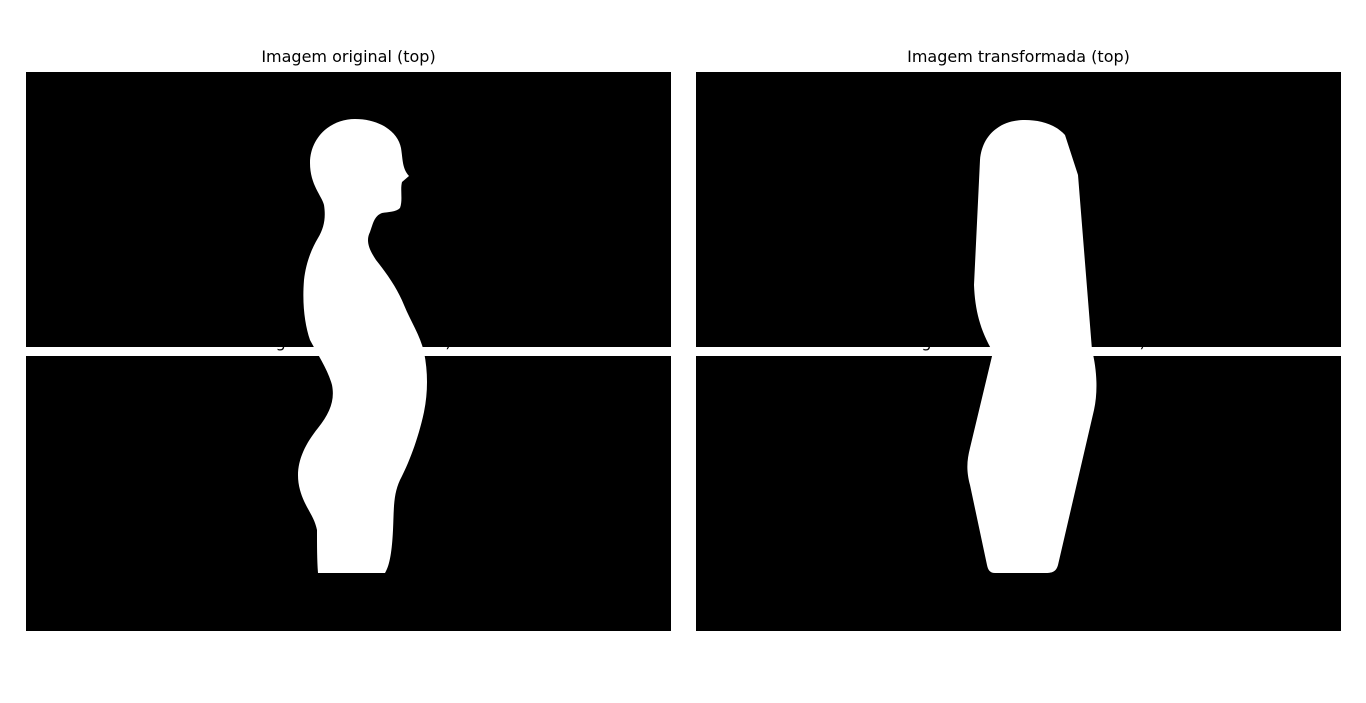  What do you see at coordinates (348, 341) in the screenshot?
I see `title-original-bottom: Imagem original (bottom)` at bounding box center [348, 341].